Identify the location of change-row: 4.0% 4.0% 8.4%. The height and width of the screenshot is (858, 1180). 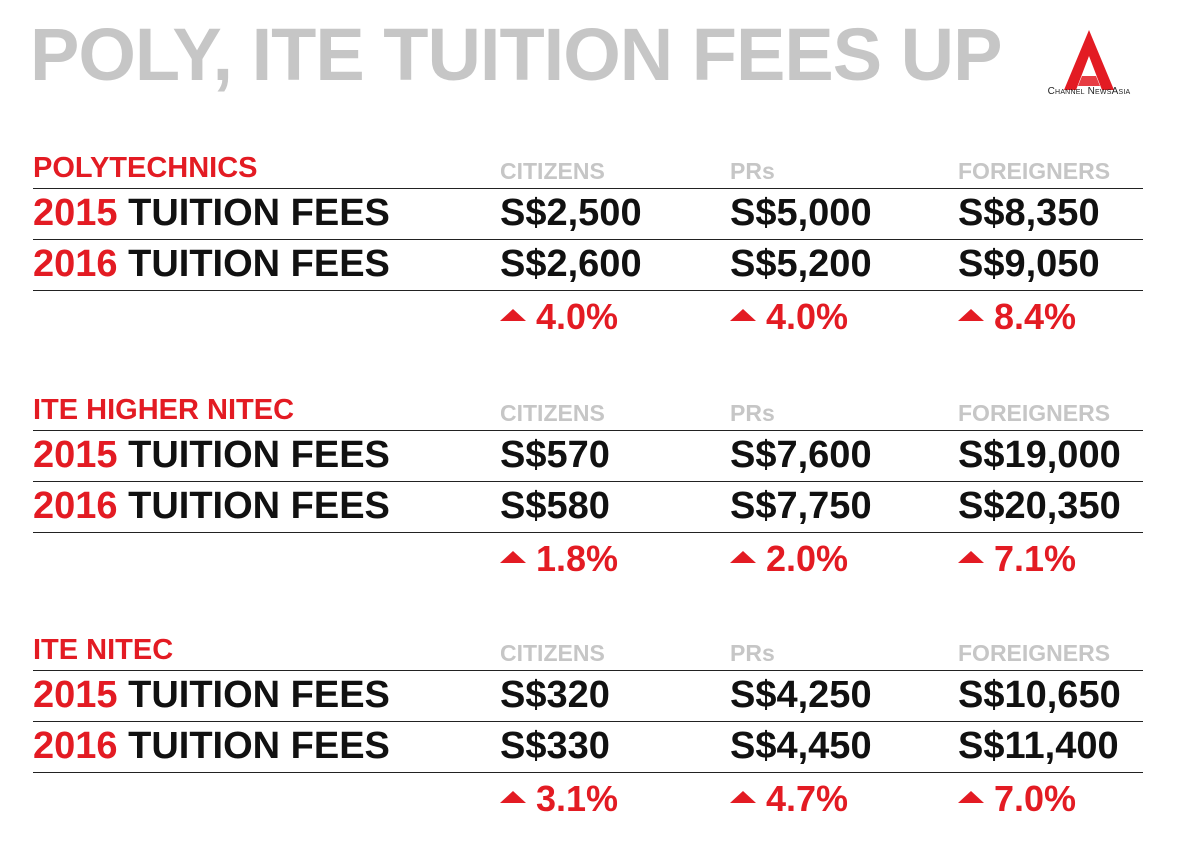
(588, 314).